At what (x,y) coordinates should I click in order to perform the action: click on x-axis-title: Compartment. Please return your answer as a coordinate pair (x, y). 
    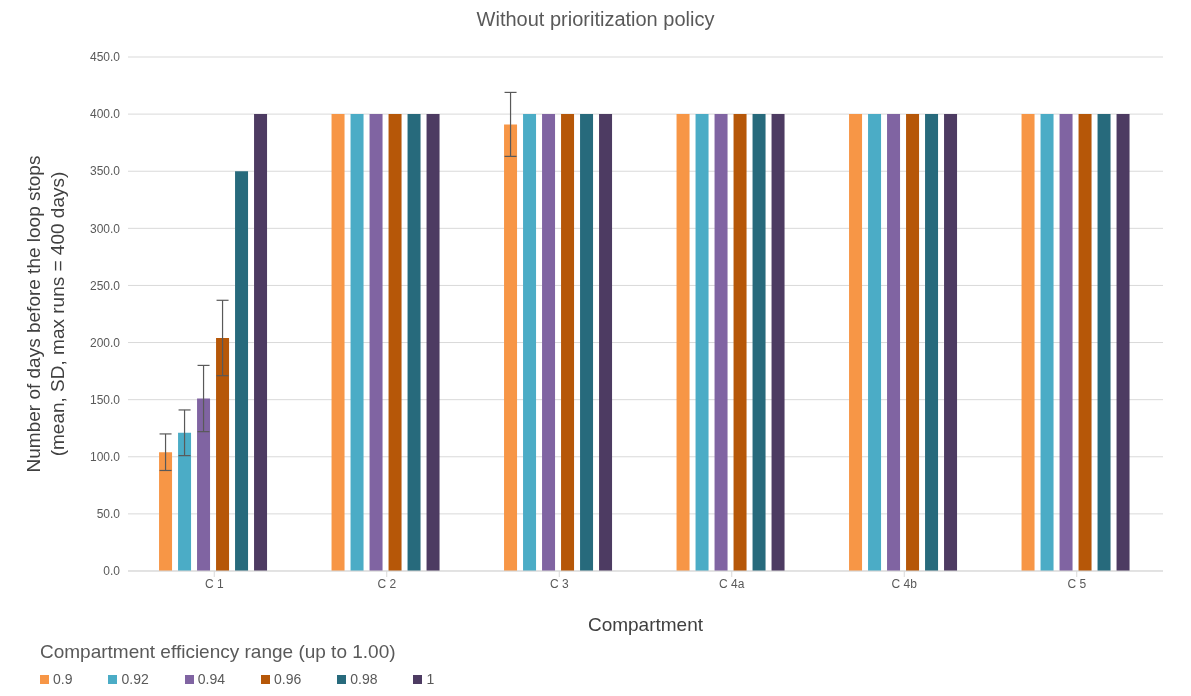
    Looking at the image, I should click on (645, 624).